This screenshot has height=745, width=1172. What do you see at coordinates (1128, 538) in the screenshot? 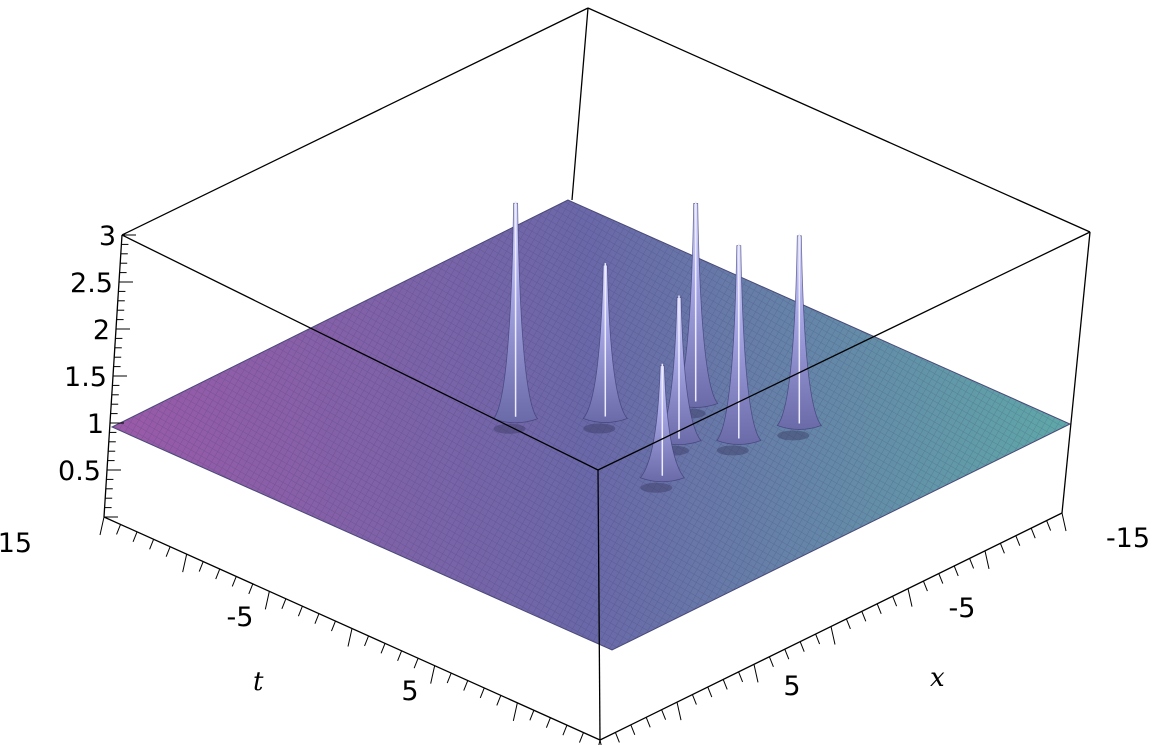
I see `x-tick-label: -15` at bounding box center [1128, 538].